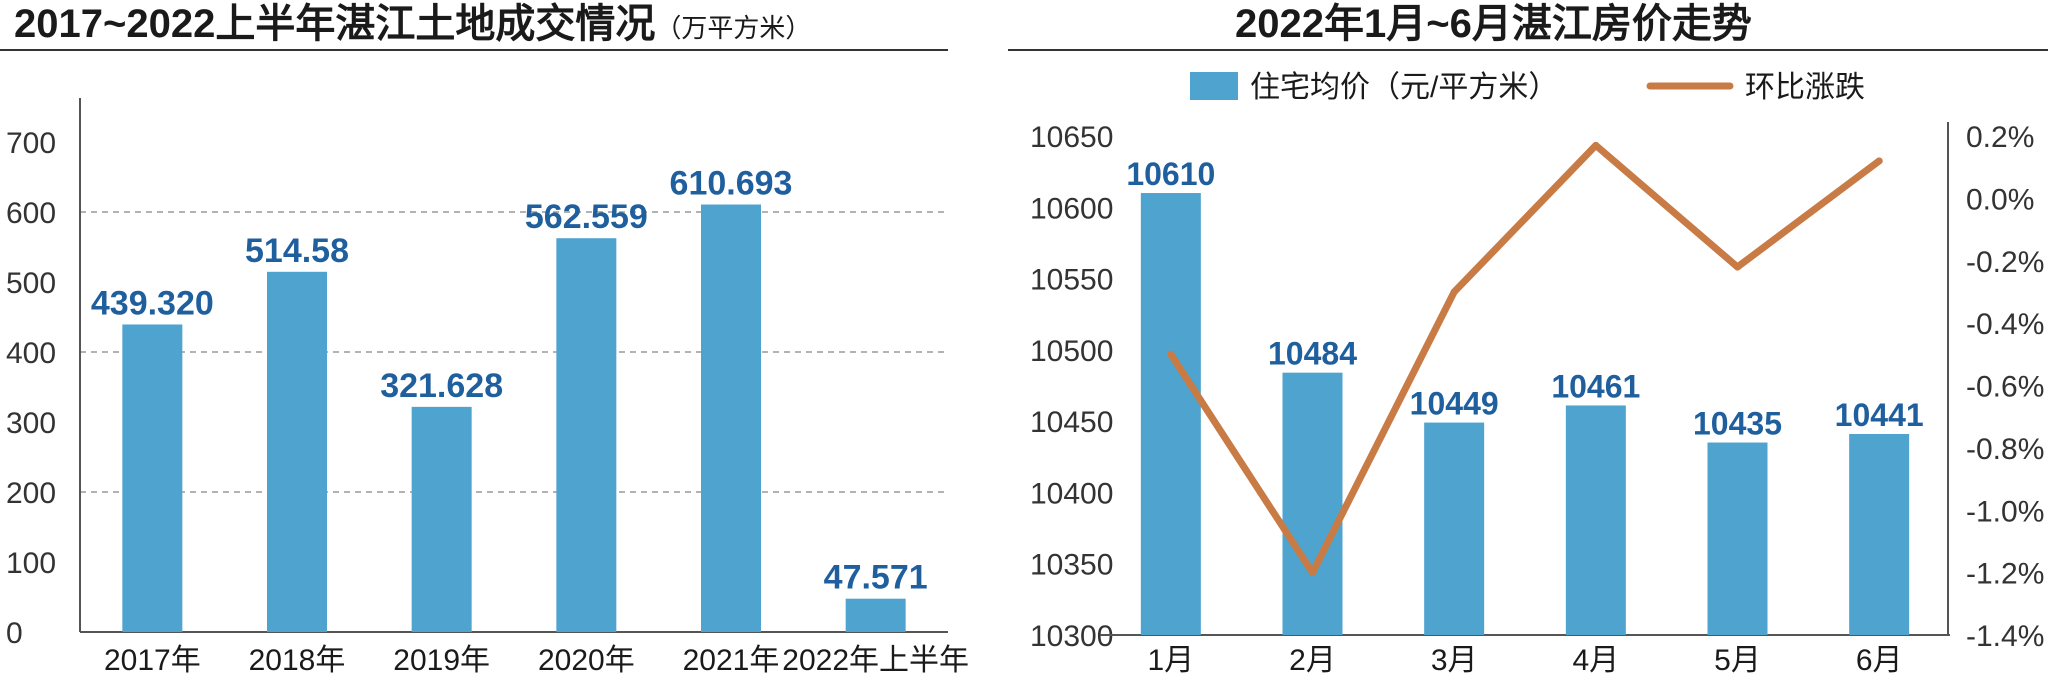 The image size is (2048, 678). What do you see at coordinates (31, 353) in the screenshot?
I see `y-tick-label: 400` at bounding box center [31, 353].